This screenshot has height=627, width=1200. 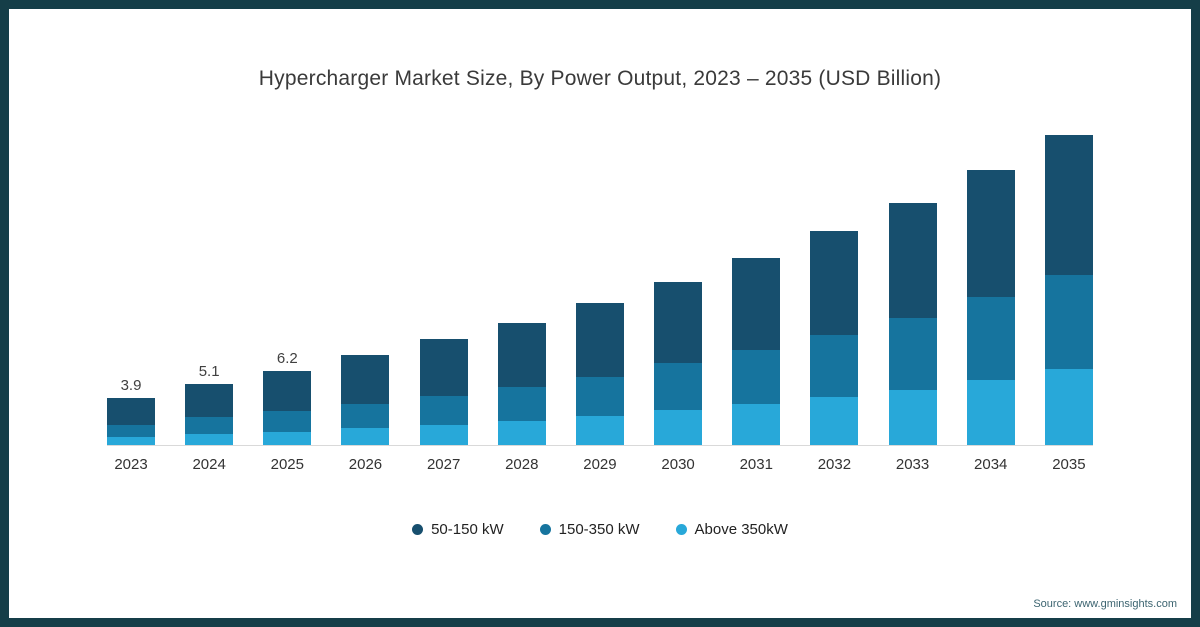 I want to click on bar-2028, so click(x=521, y=383).